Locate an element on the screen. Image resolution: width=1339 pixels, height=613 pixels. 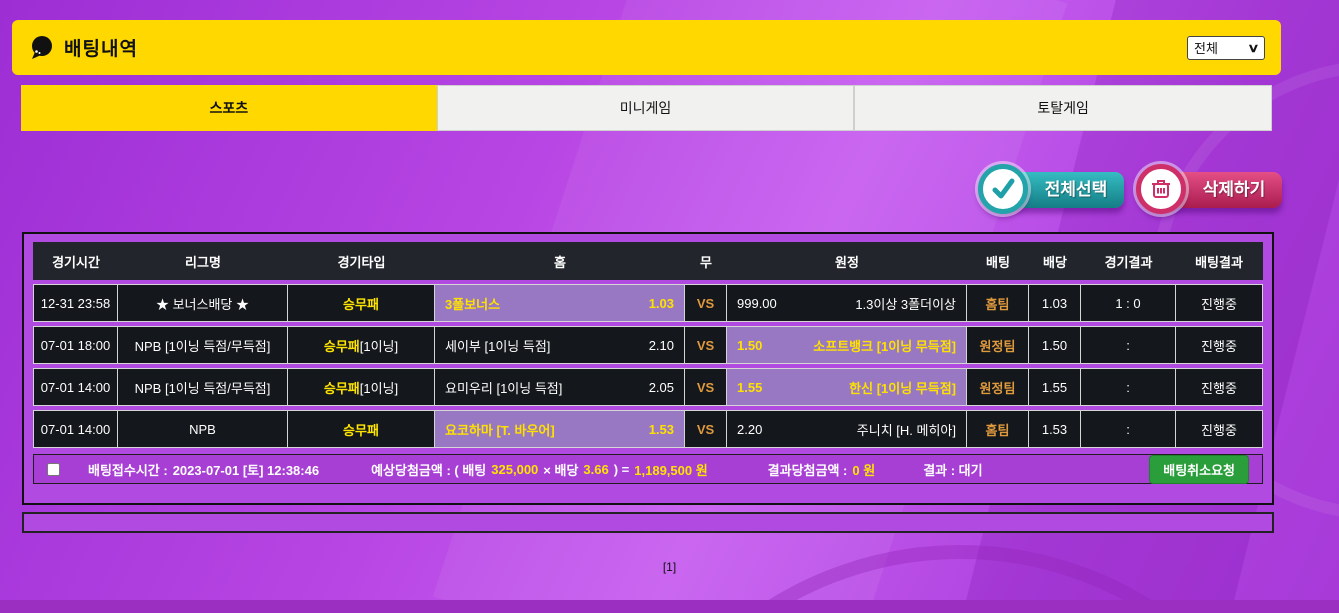
away-pick: 2.20 주니치 [H. 메히아] is located at coordinates (847, 429).